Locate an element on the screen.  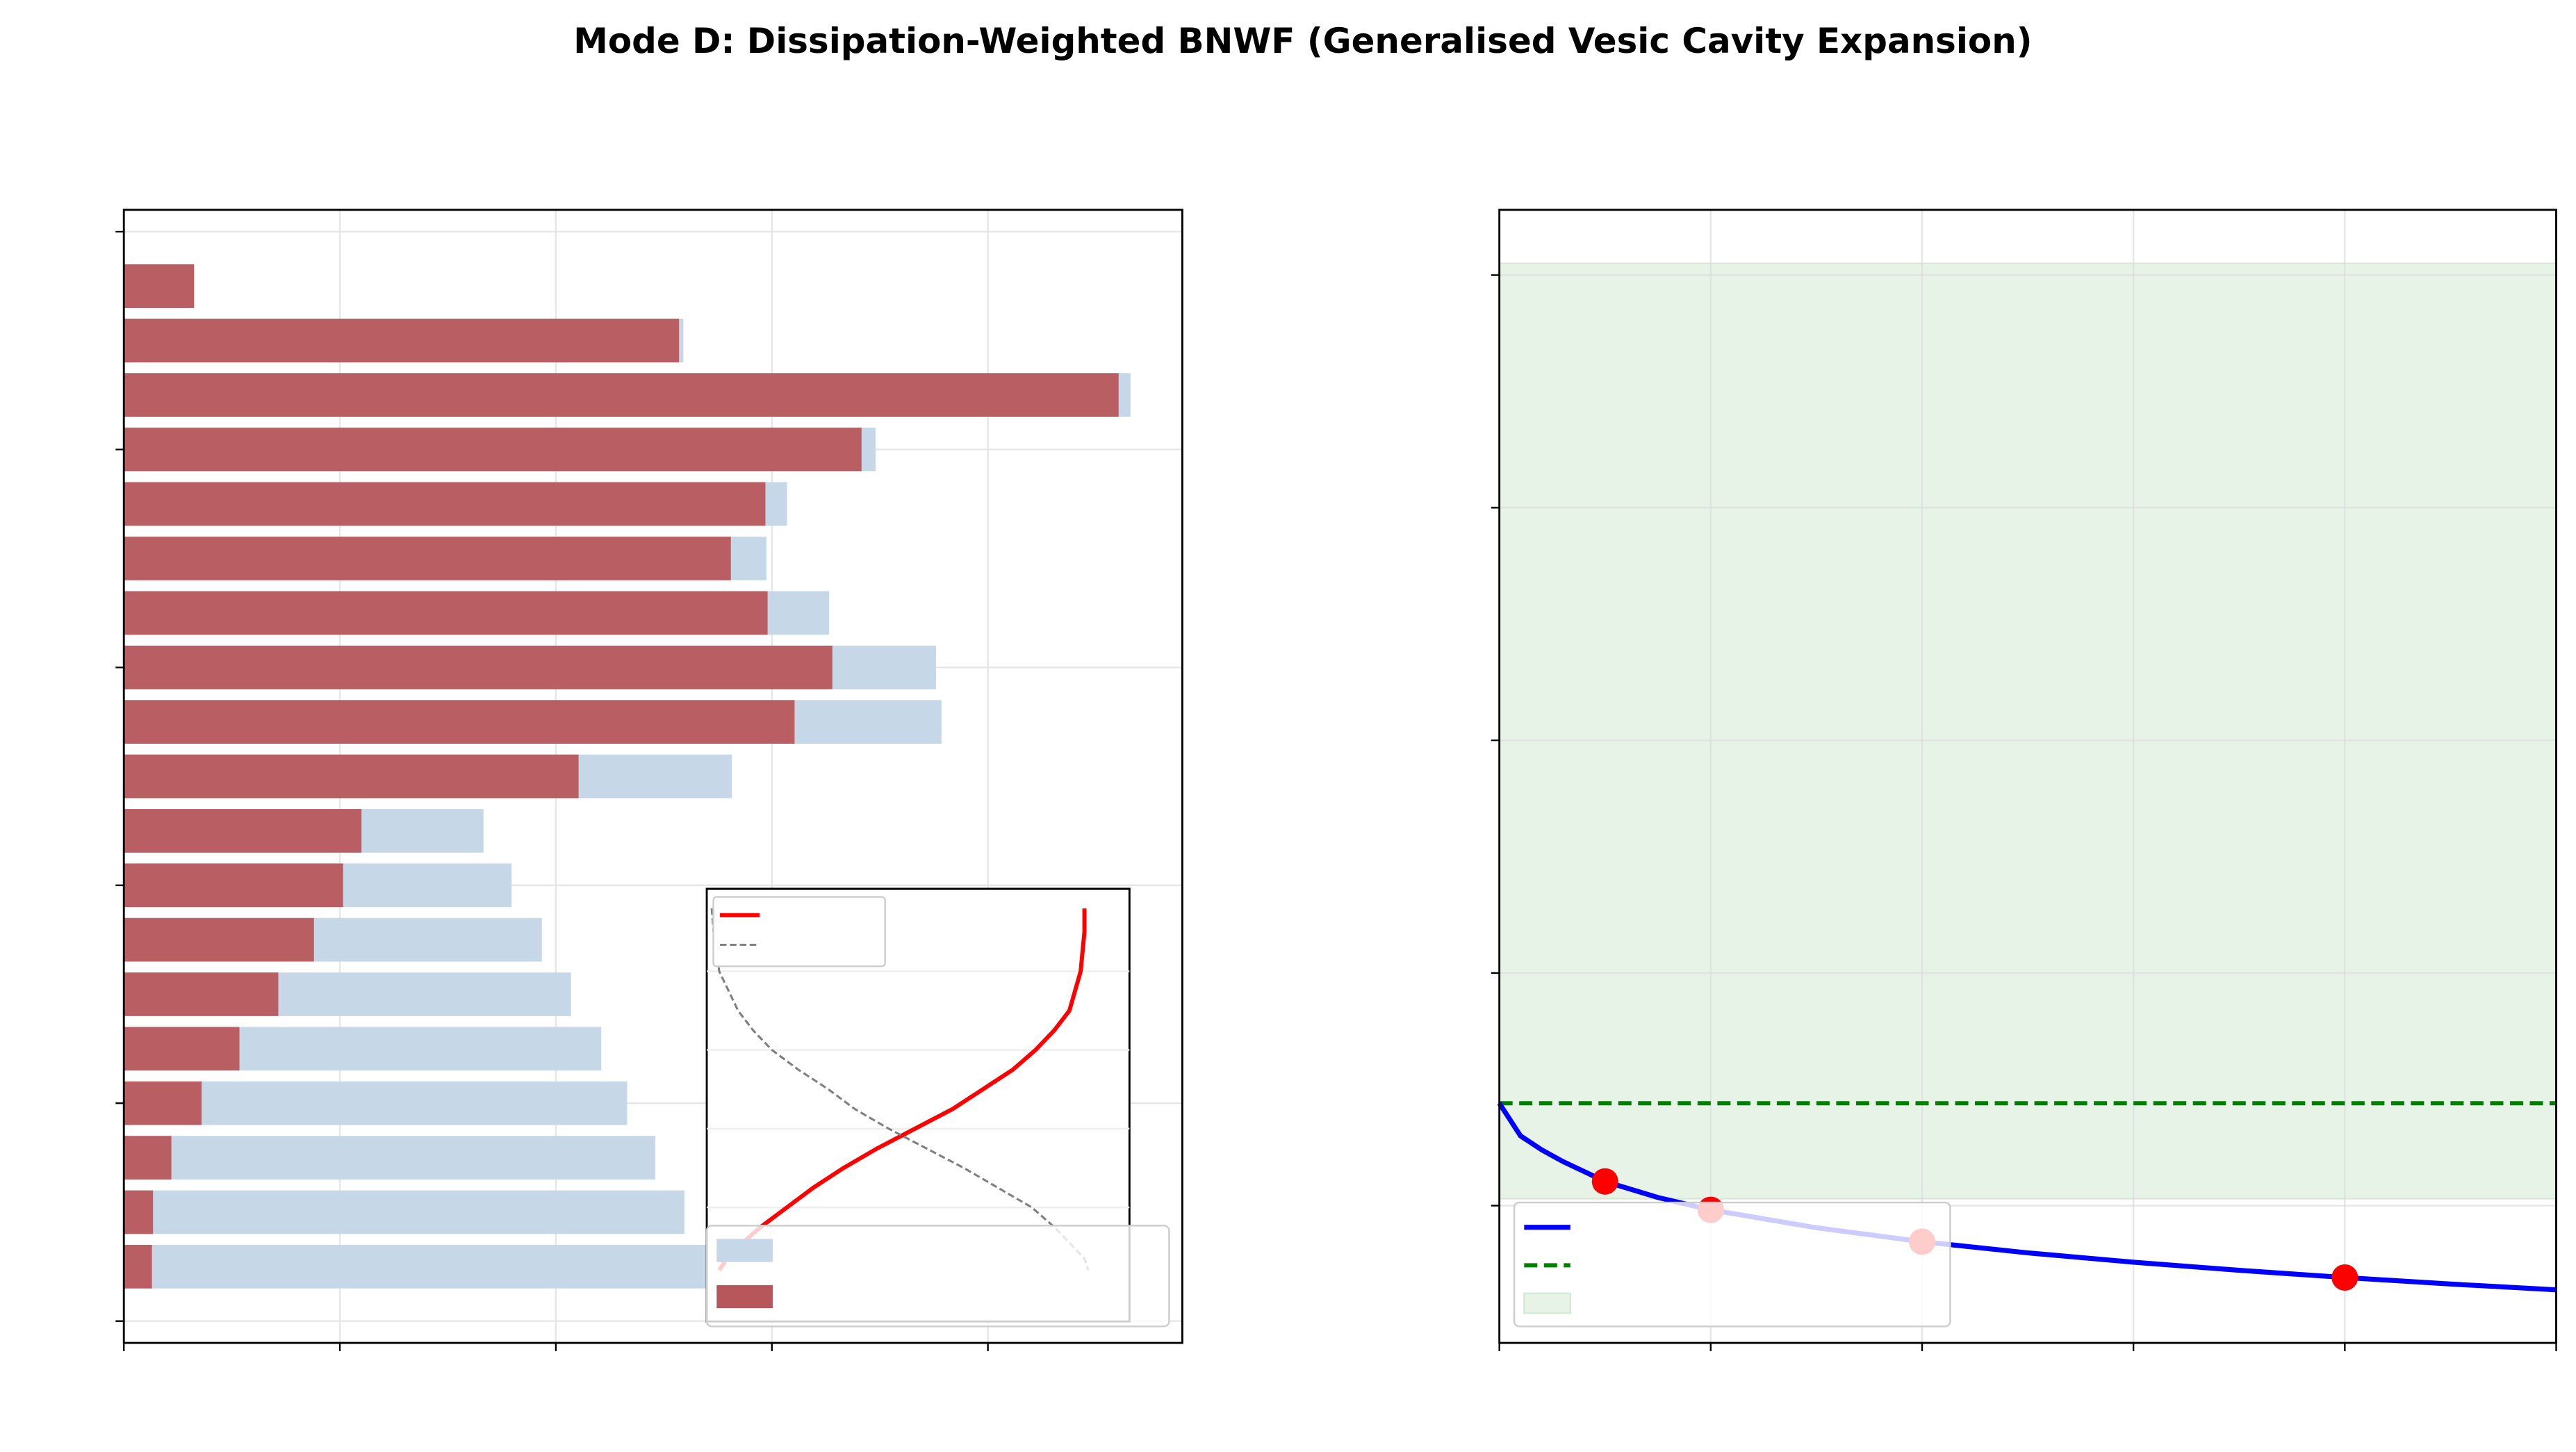
inset-legend is located at coordinates (799, 932).